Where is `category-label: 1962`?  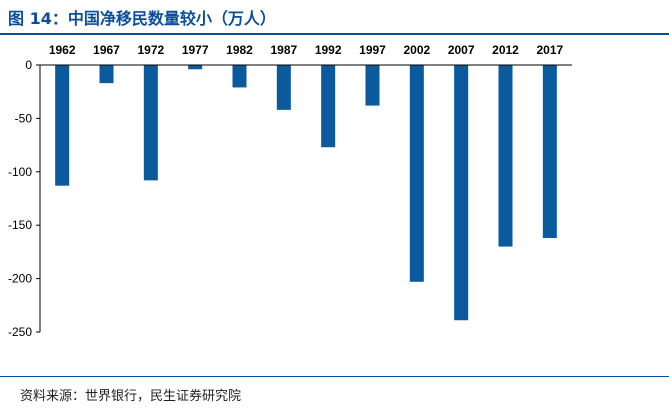 category-label: 1962 is located at coordinates (62, 50).